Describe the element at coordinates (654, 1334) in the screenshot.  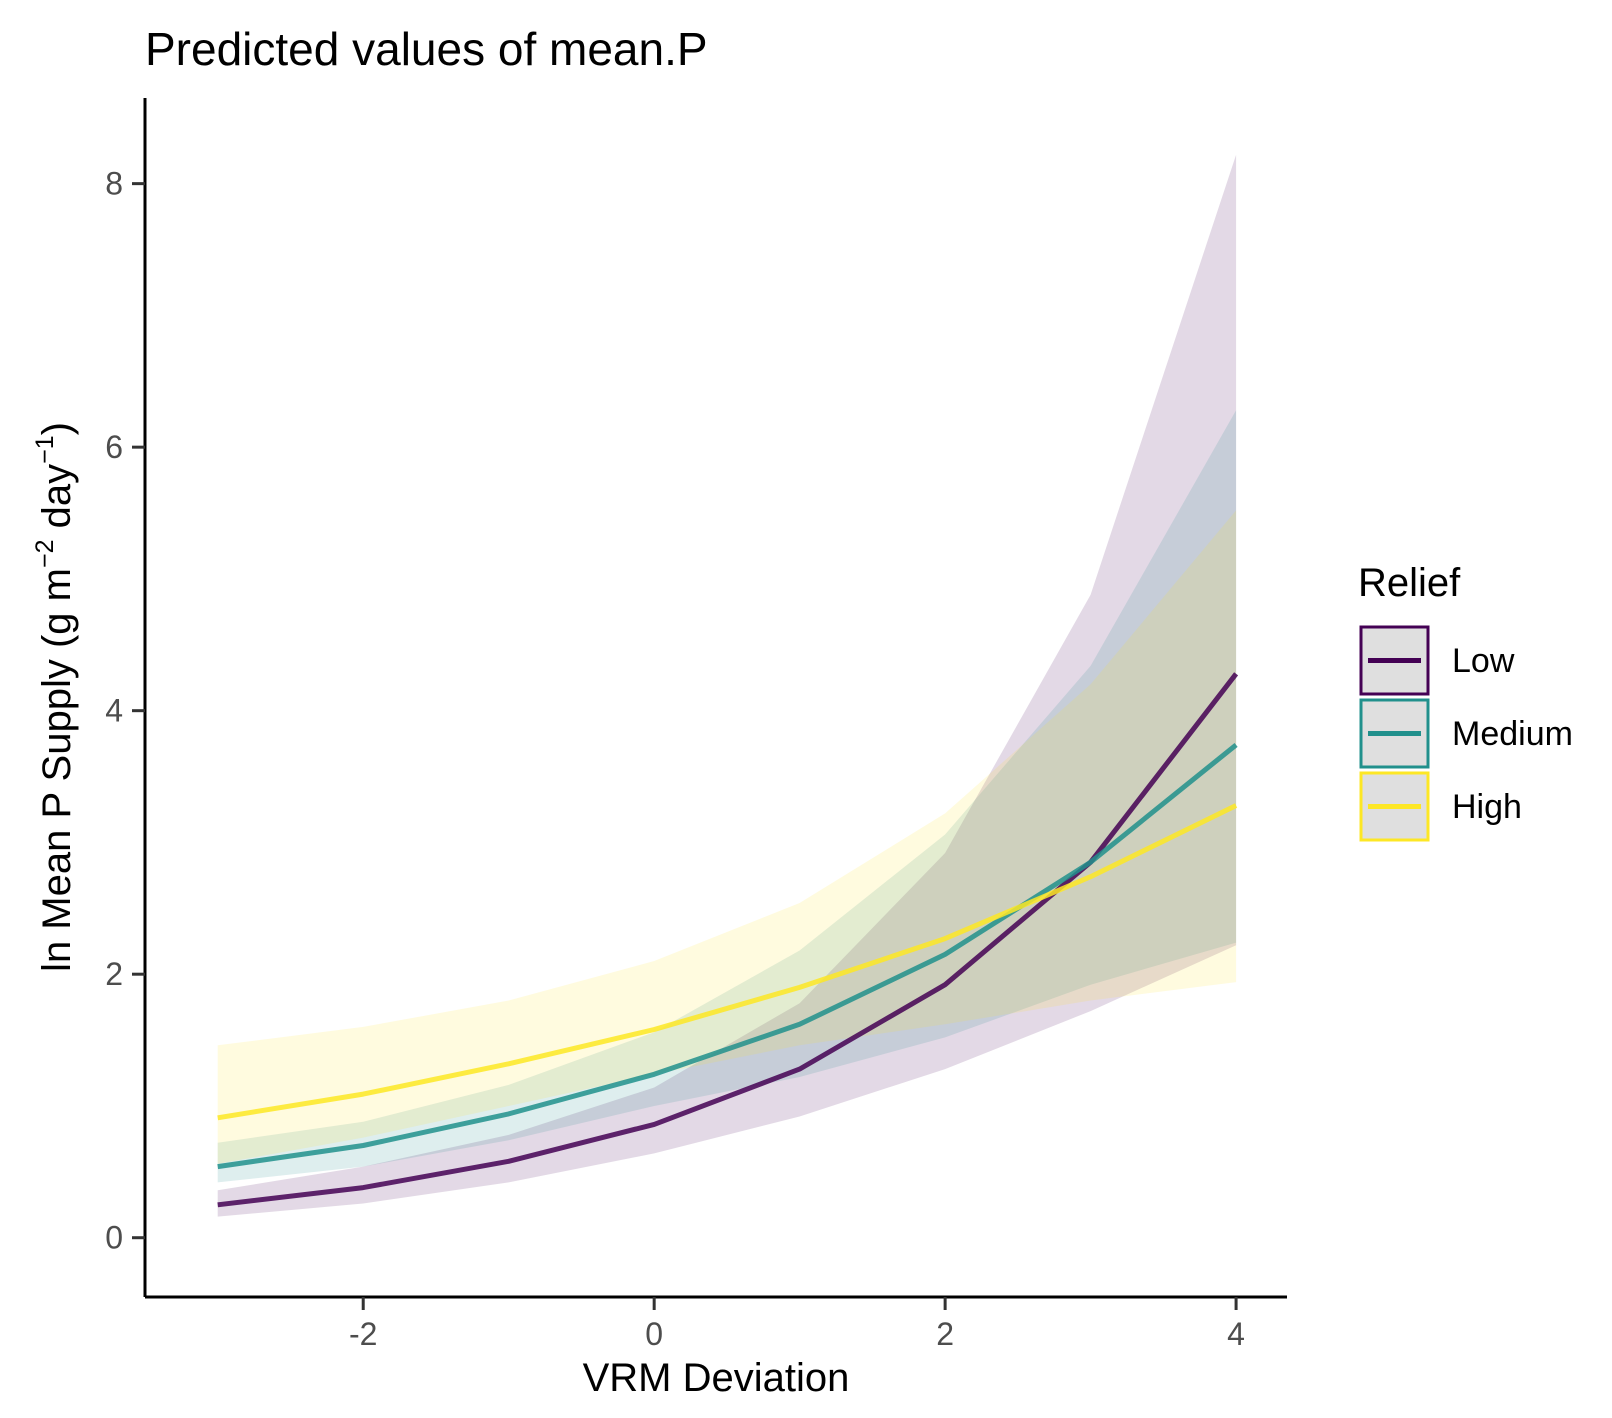
I see `x-tick-label: 0` at that location.